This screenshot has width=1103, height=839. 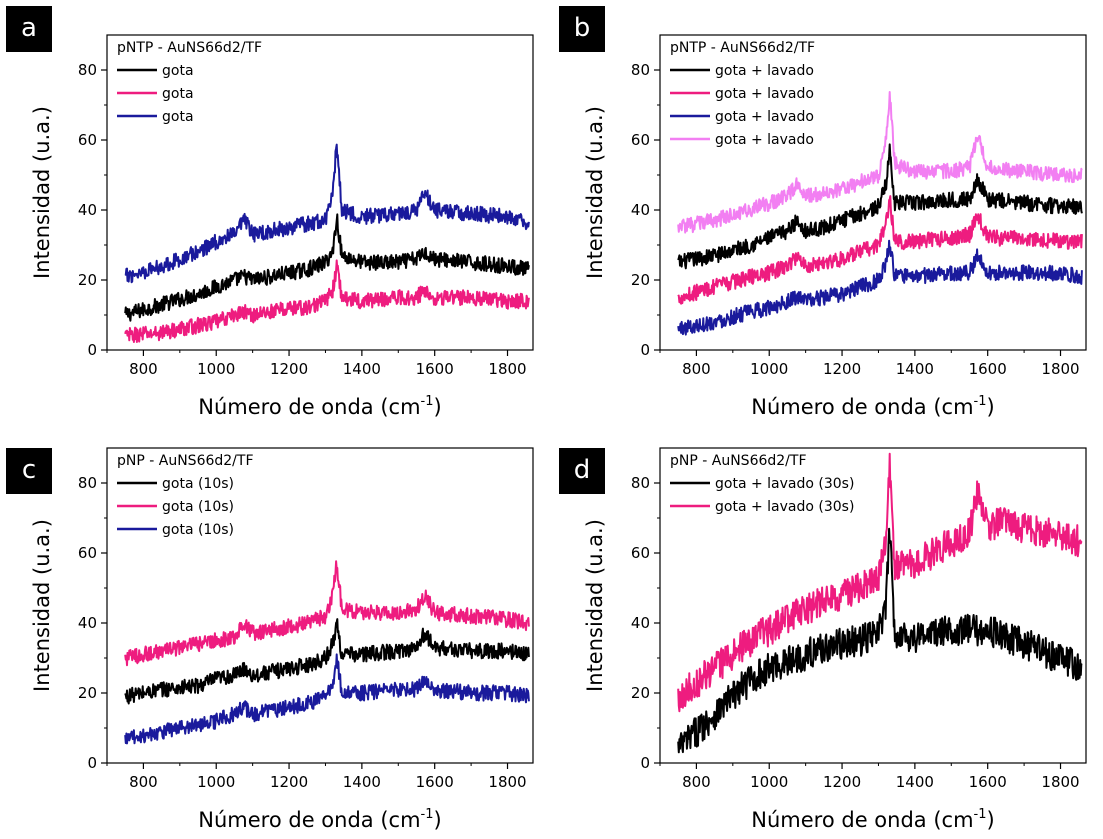 I want to click on panel-label-a: a, so click(x=29, y=29).